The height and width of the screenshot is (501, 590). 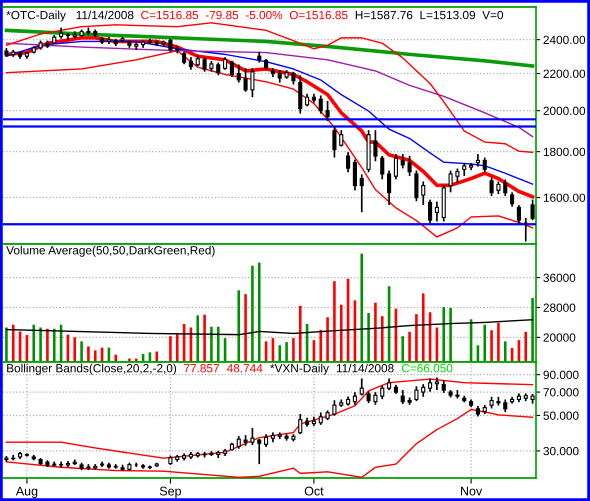 What do you see at coordinates (244, 15) in the screenshot?
I see `chart-subtitle: C=1516.85 -79.85 -5.00% O=1516.85` at bounding box center [244, 15].